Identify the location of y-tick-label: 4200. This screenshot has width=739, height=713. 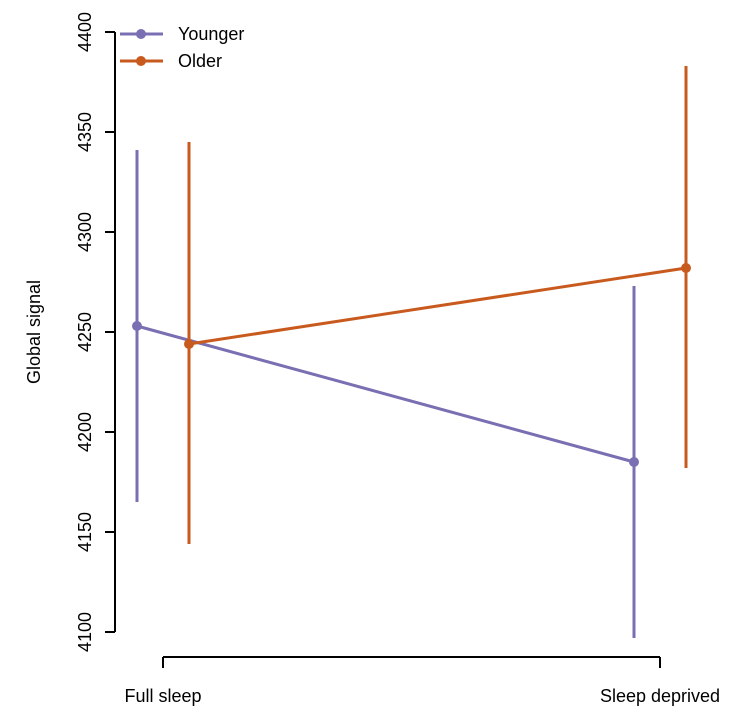
(85, 432).